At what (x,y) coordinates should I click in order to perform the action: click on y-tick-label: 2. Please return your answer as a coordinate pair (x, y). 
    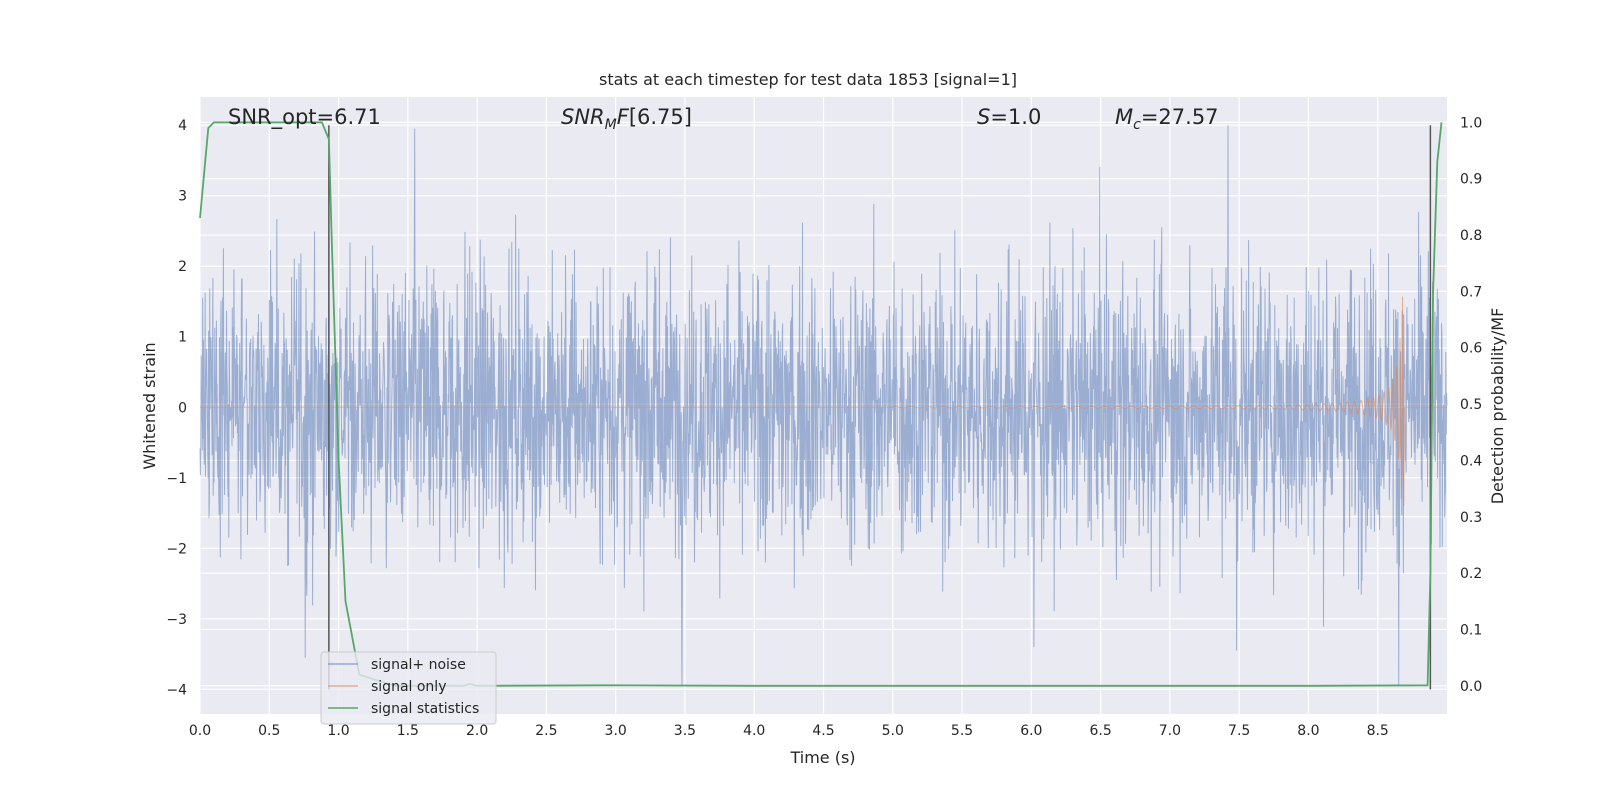
    Looking at the image, I should click on (182, 267).